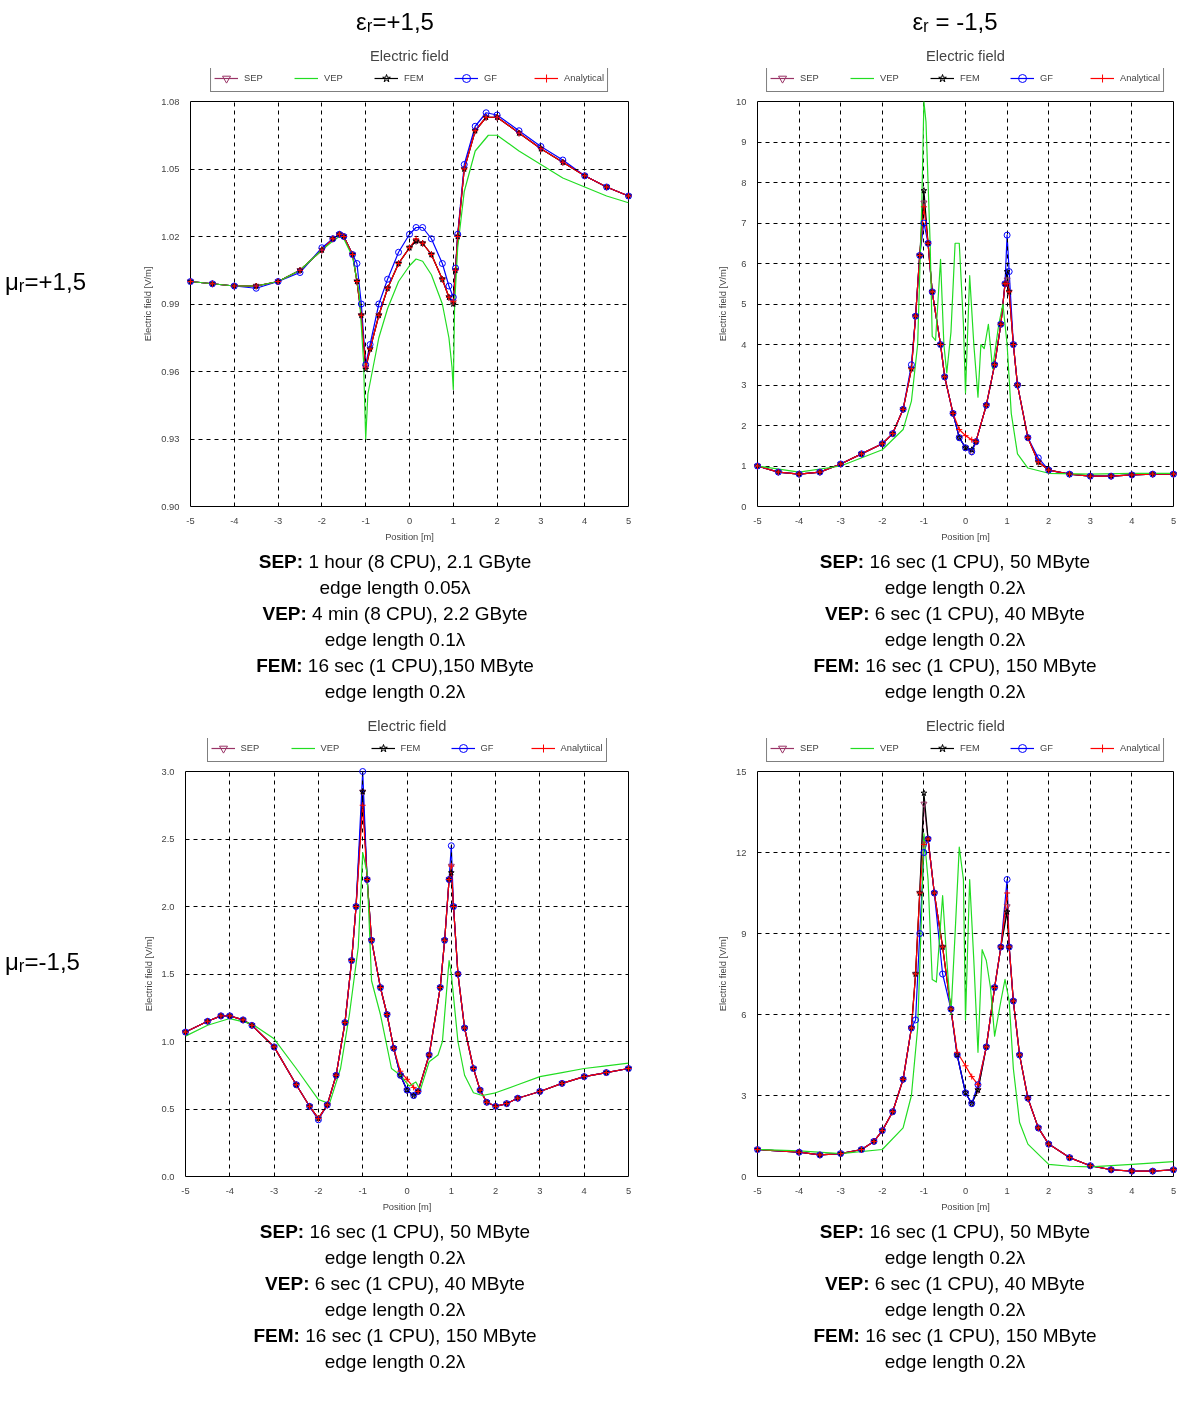  I want to click on legend-label: Analytiical, so click(581, 748).